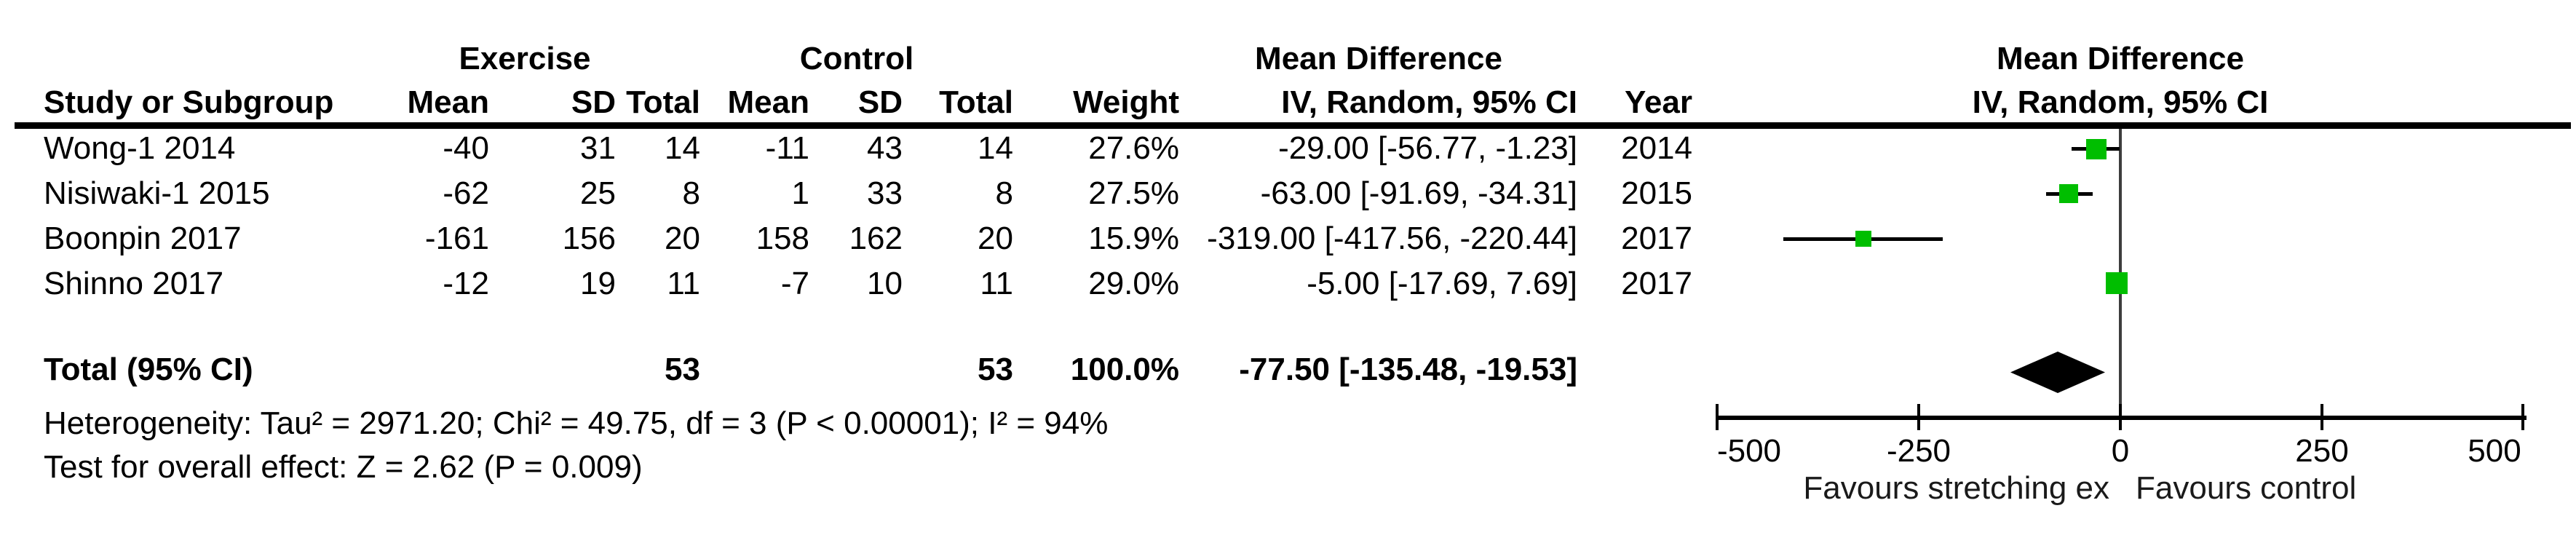 This screenshot has width=2576, height=551. What do you see at coordinates (2120, 102) in the screenshot?
I see `plot-header-line2: IV, Random, 95% CI` at bounding box center [2120, 102].